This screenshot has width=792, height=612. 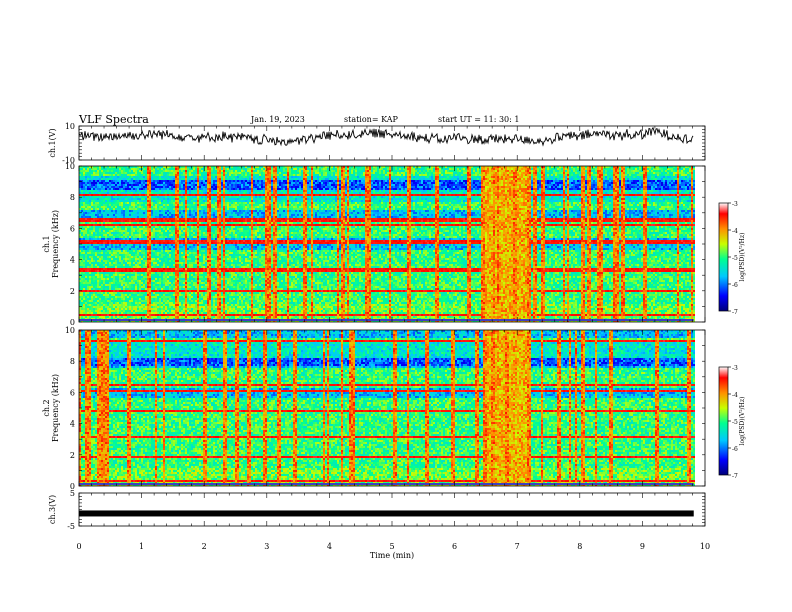 I want to click on xtick-label: 8, so click(x=579, y=546).